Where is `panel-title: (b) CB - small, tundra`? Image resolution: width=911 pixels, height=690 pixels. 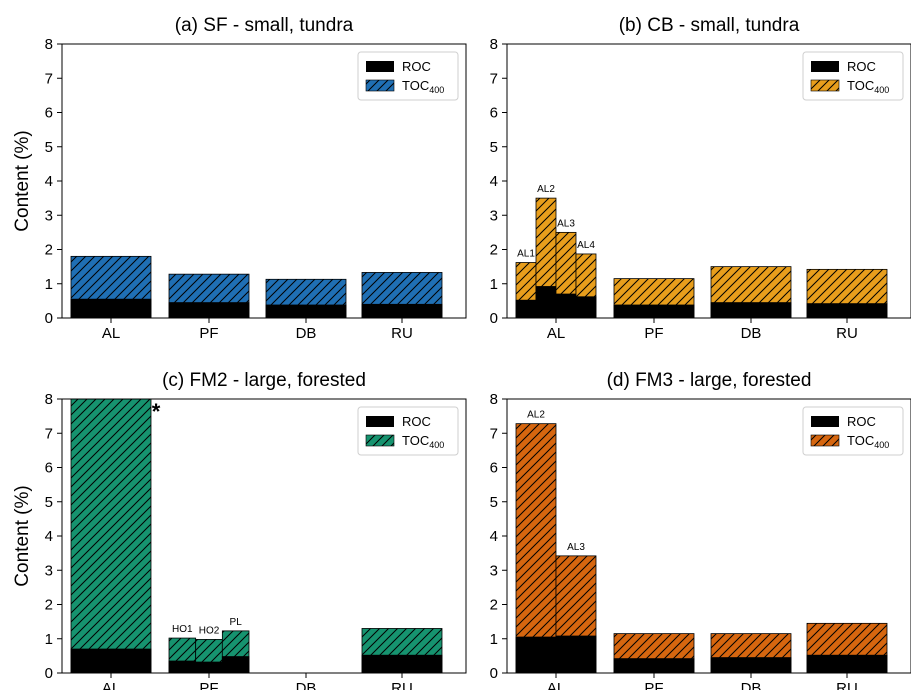 panel-title: (b) CB - small, tundra is located at coordinates (709, 25).